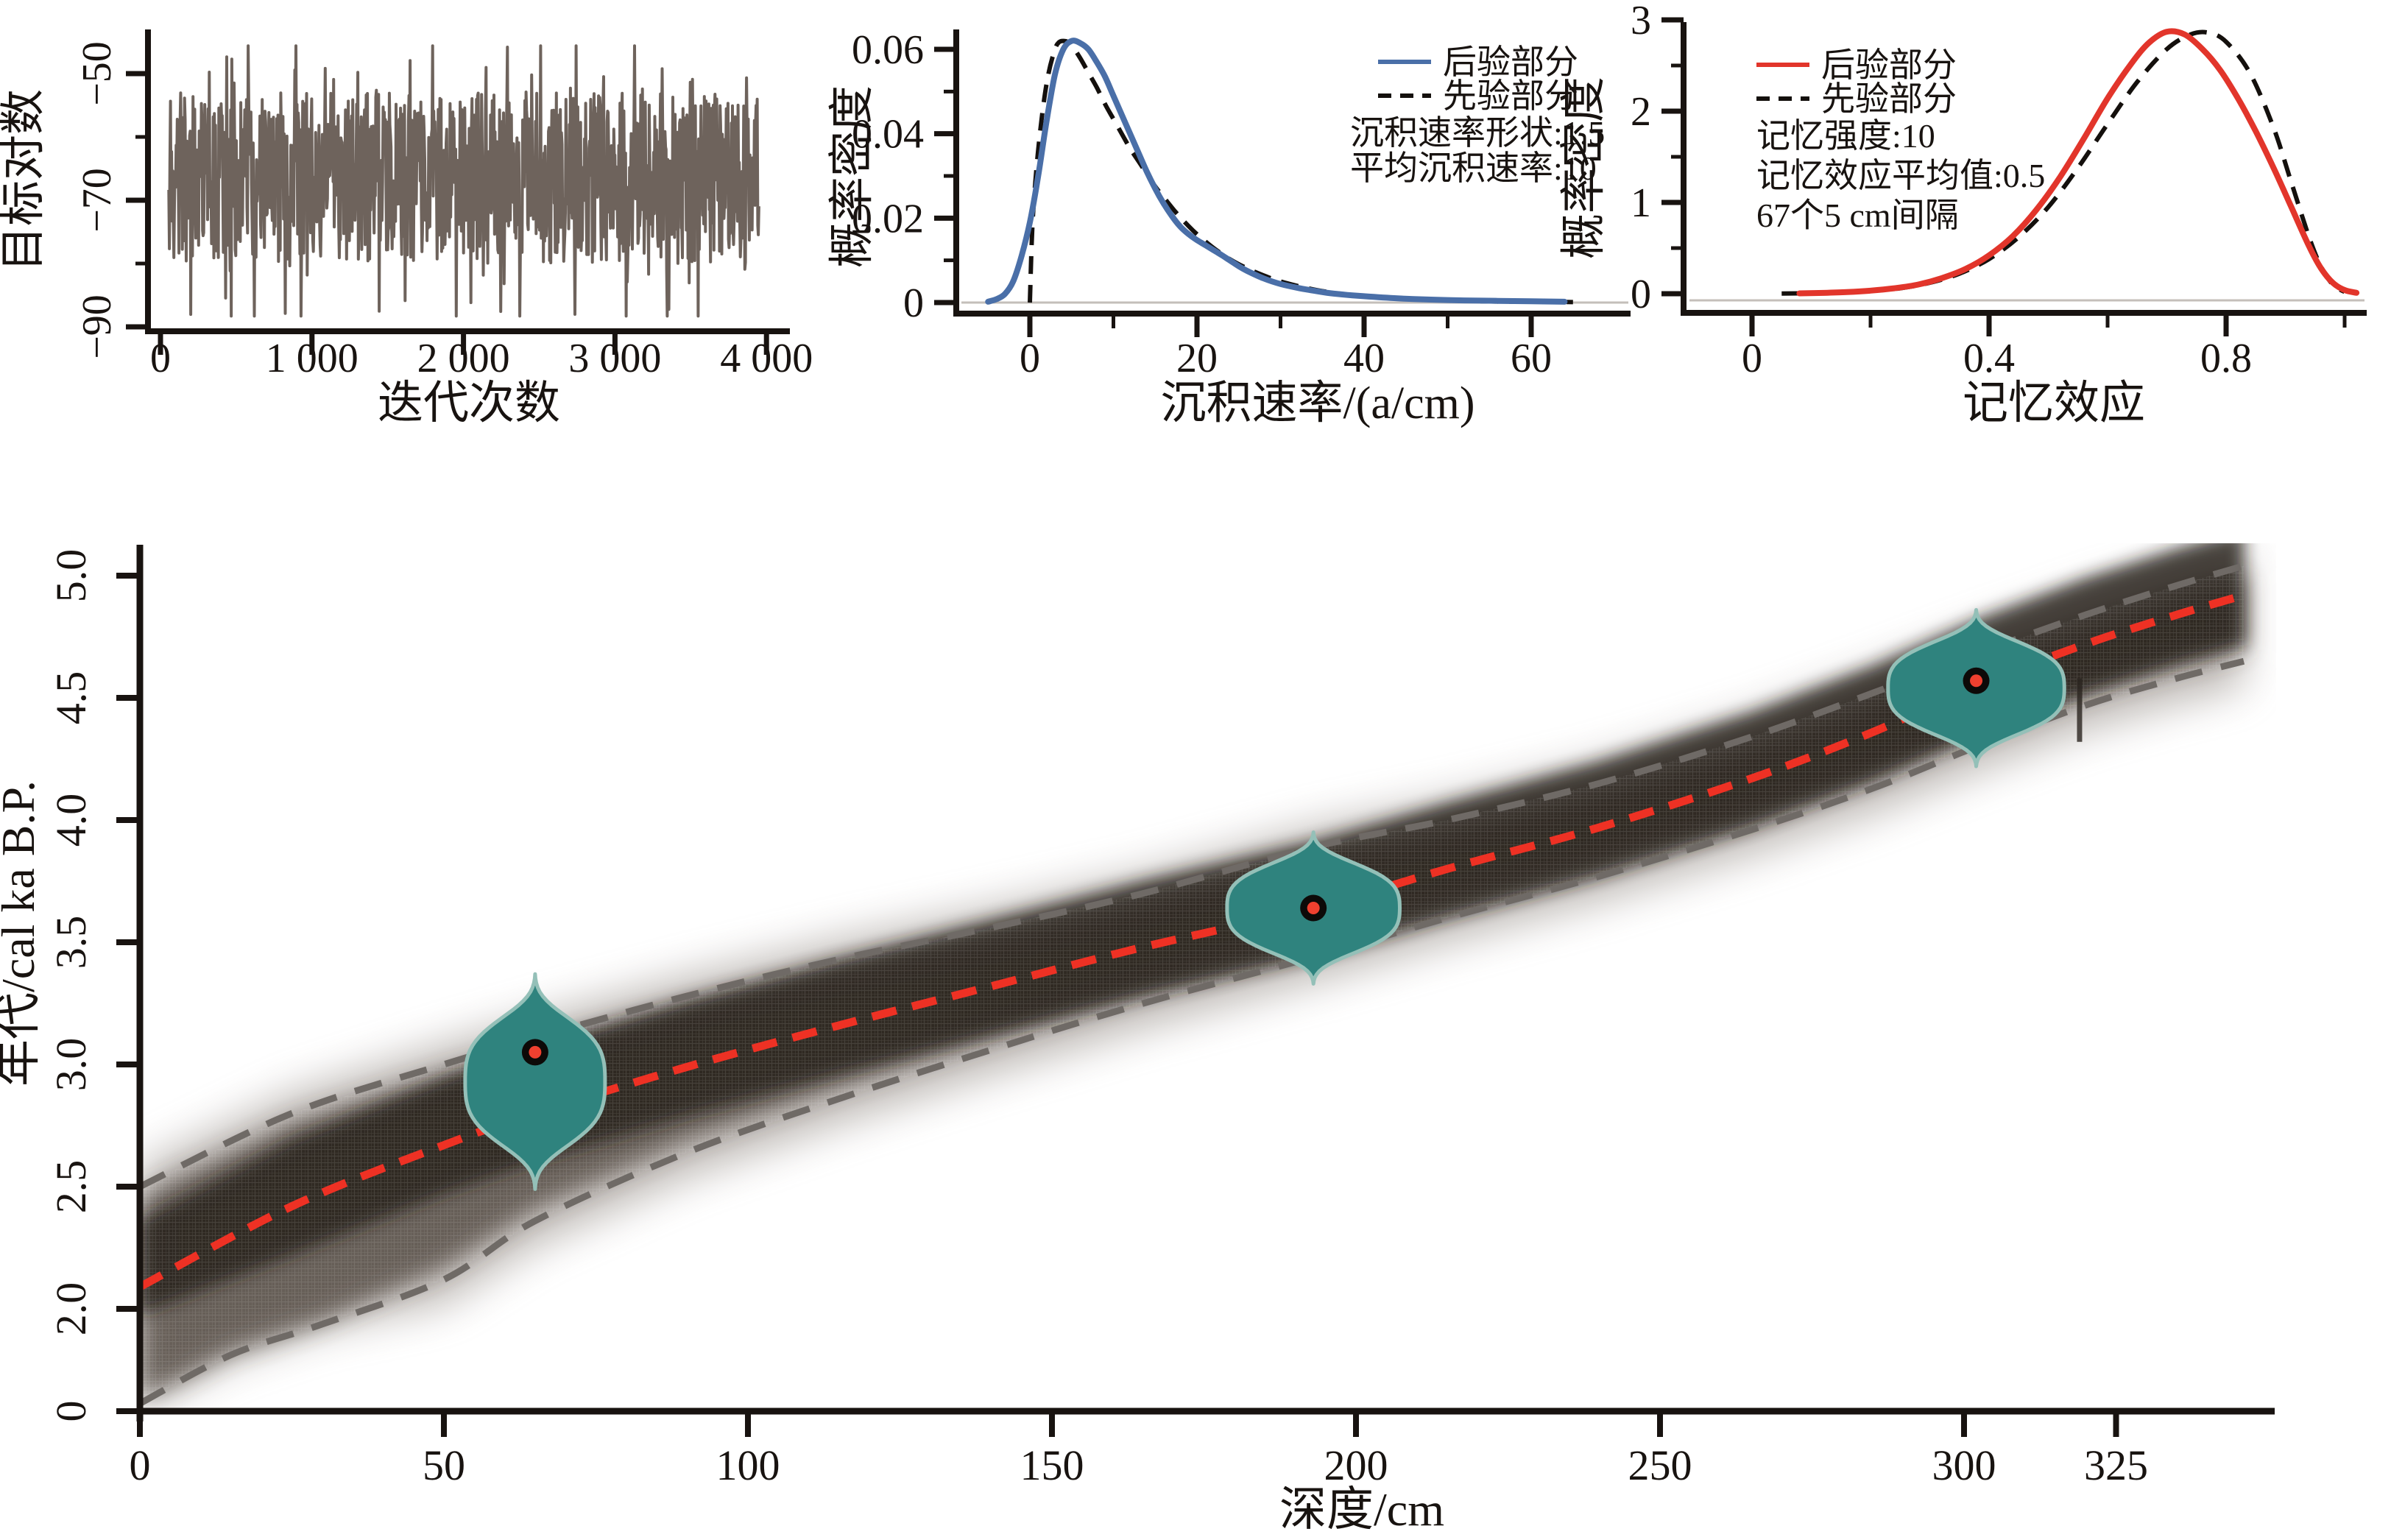  I want to click on y-tick-label: 4.0, so click(71, 820).